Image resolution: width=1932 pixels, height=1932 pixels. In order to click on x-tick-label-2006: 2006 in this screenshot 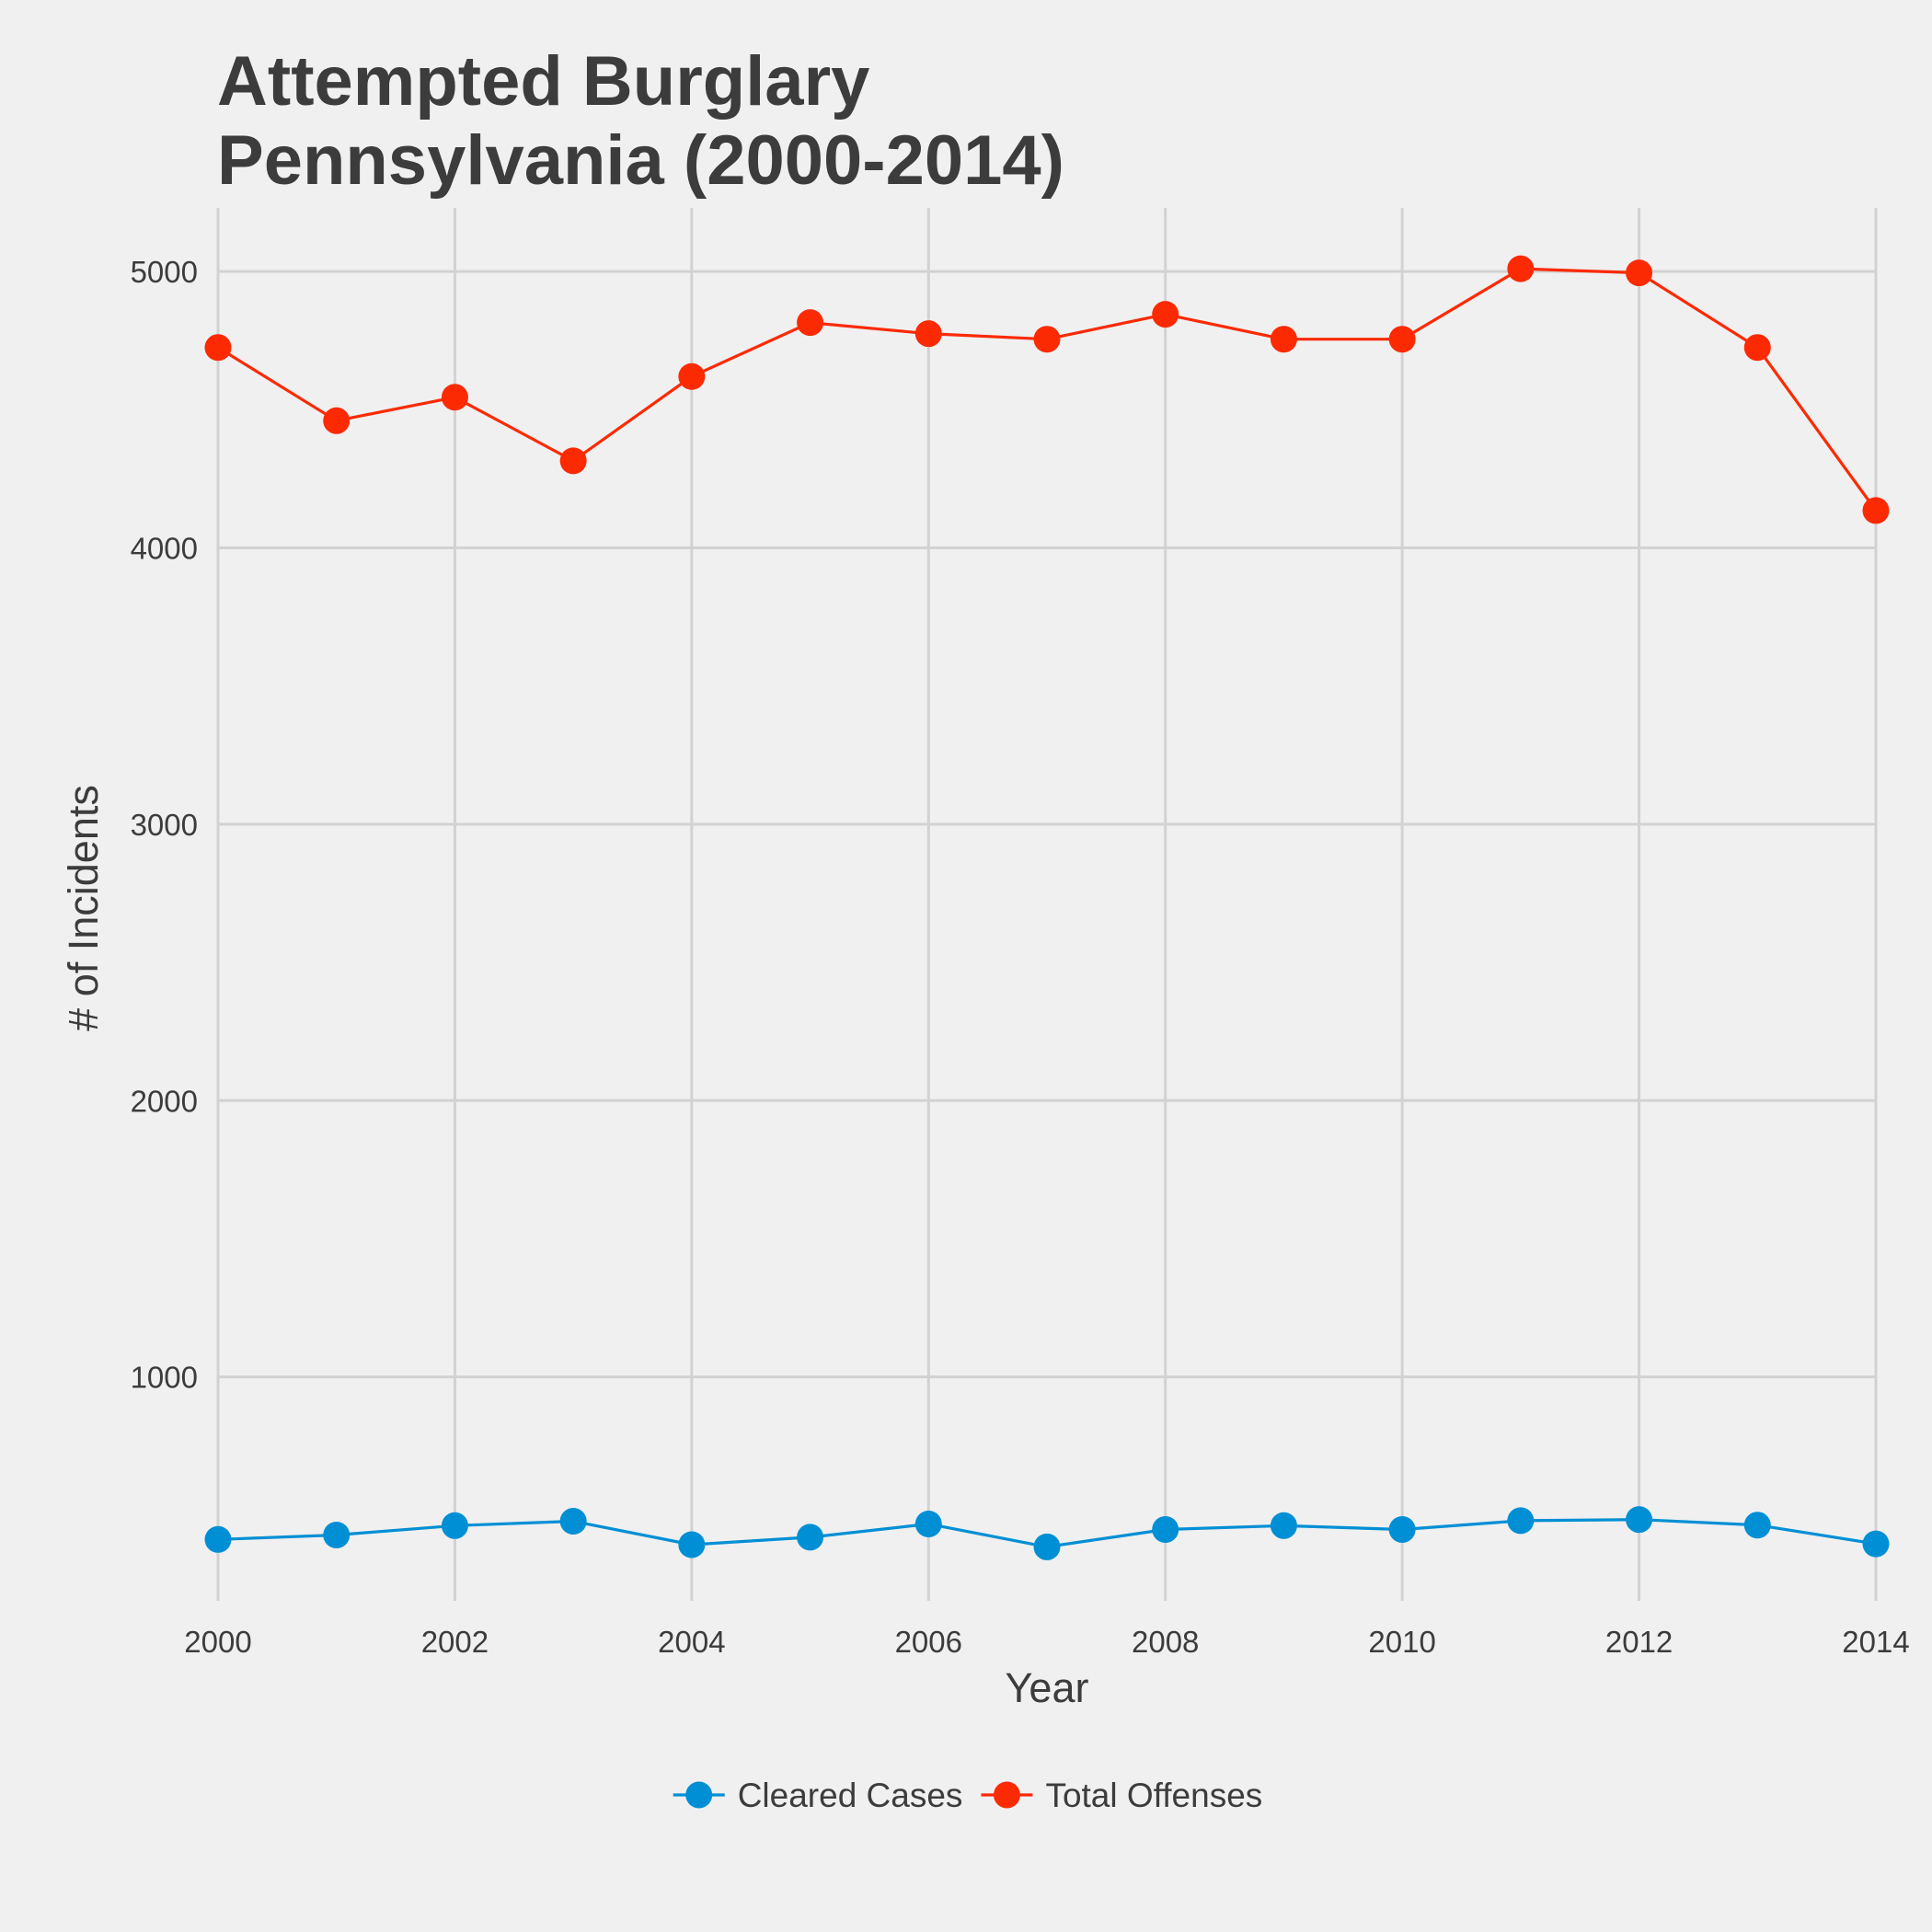, I will do `click(928, 1642)`.